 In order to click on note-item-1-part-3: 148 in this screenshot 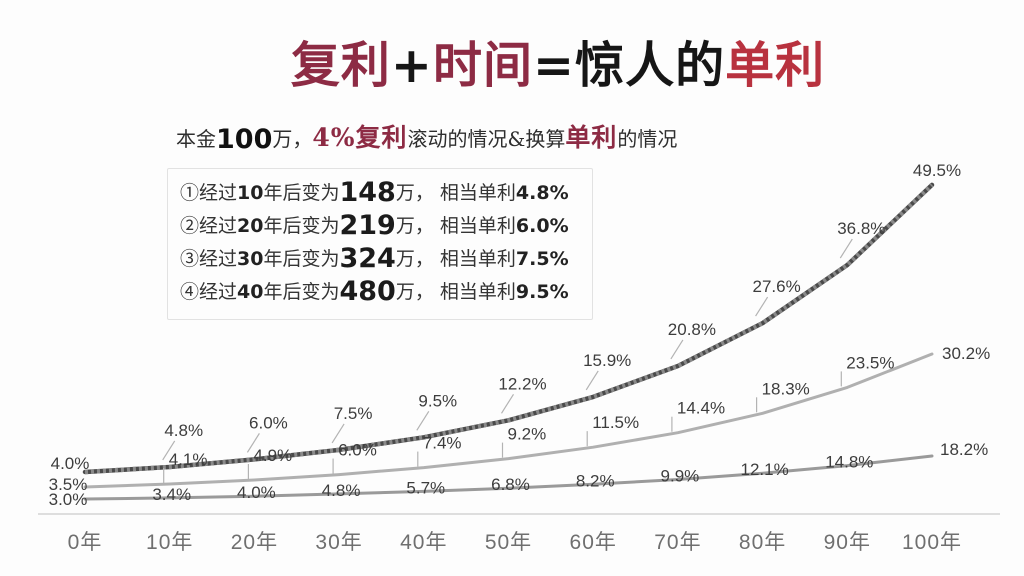, I will do `click(367, 192)`.